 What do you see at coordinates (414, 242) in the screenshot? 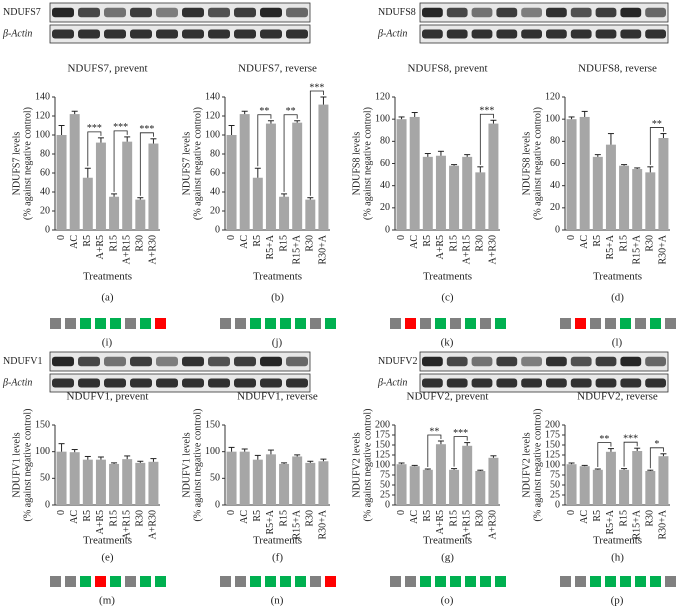
I see `x-tick-label: AC` at bounding box center [414, 242].